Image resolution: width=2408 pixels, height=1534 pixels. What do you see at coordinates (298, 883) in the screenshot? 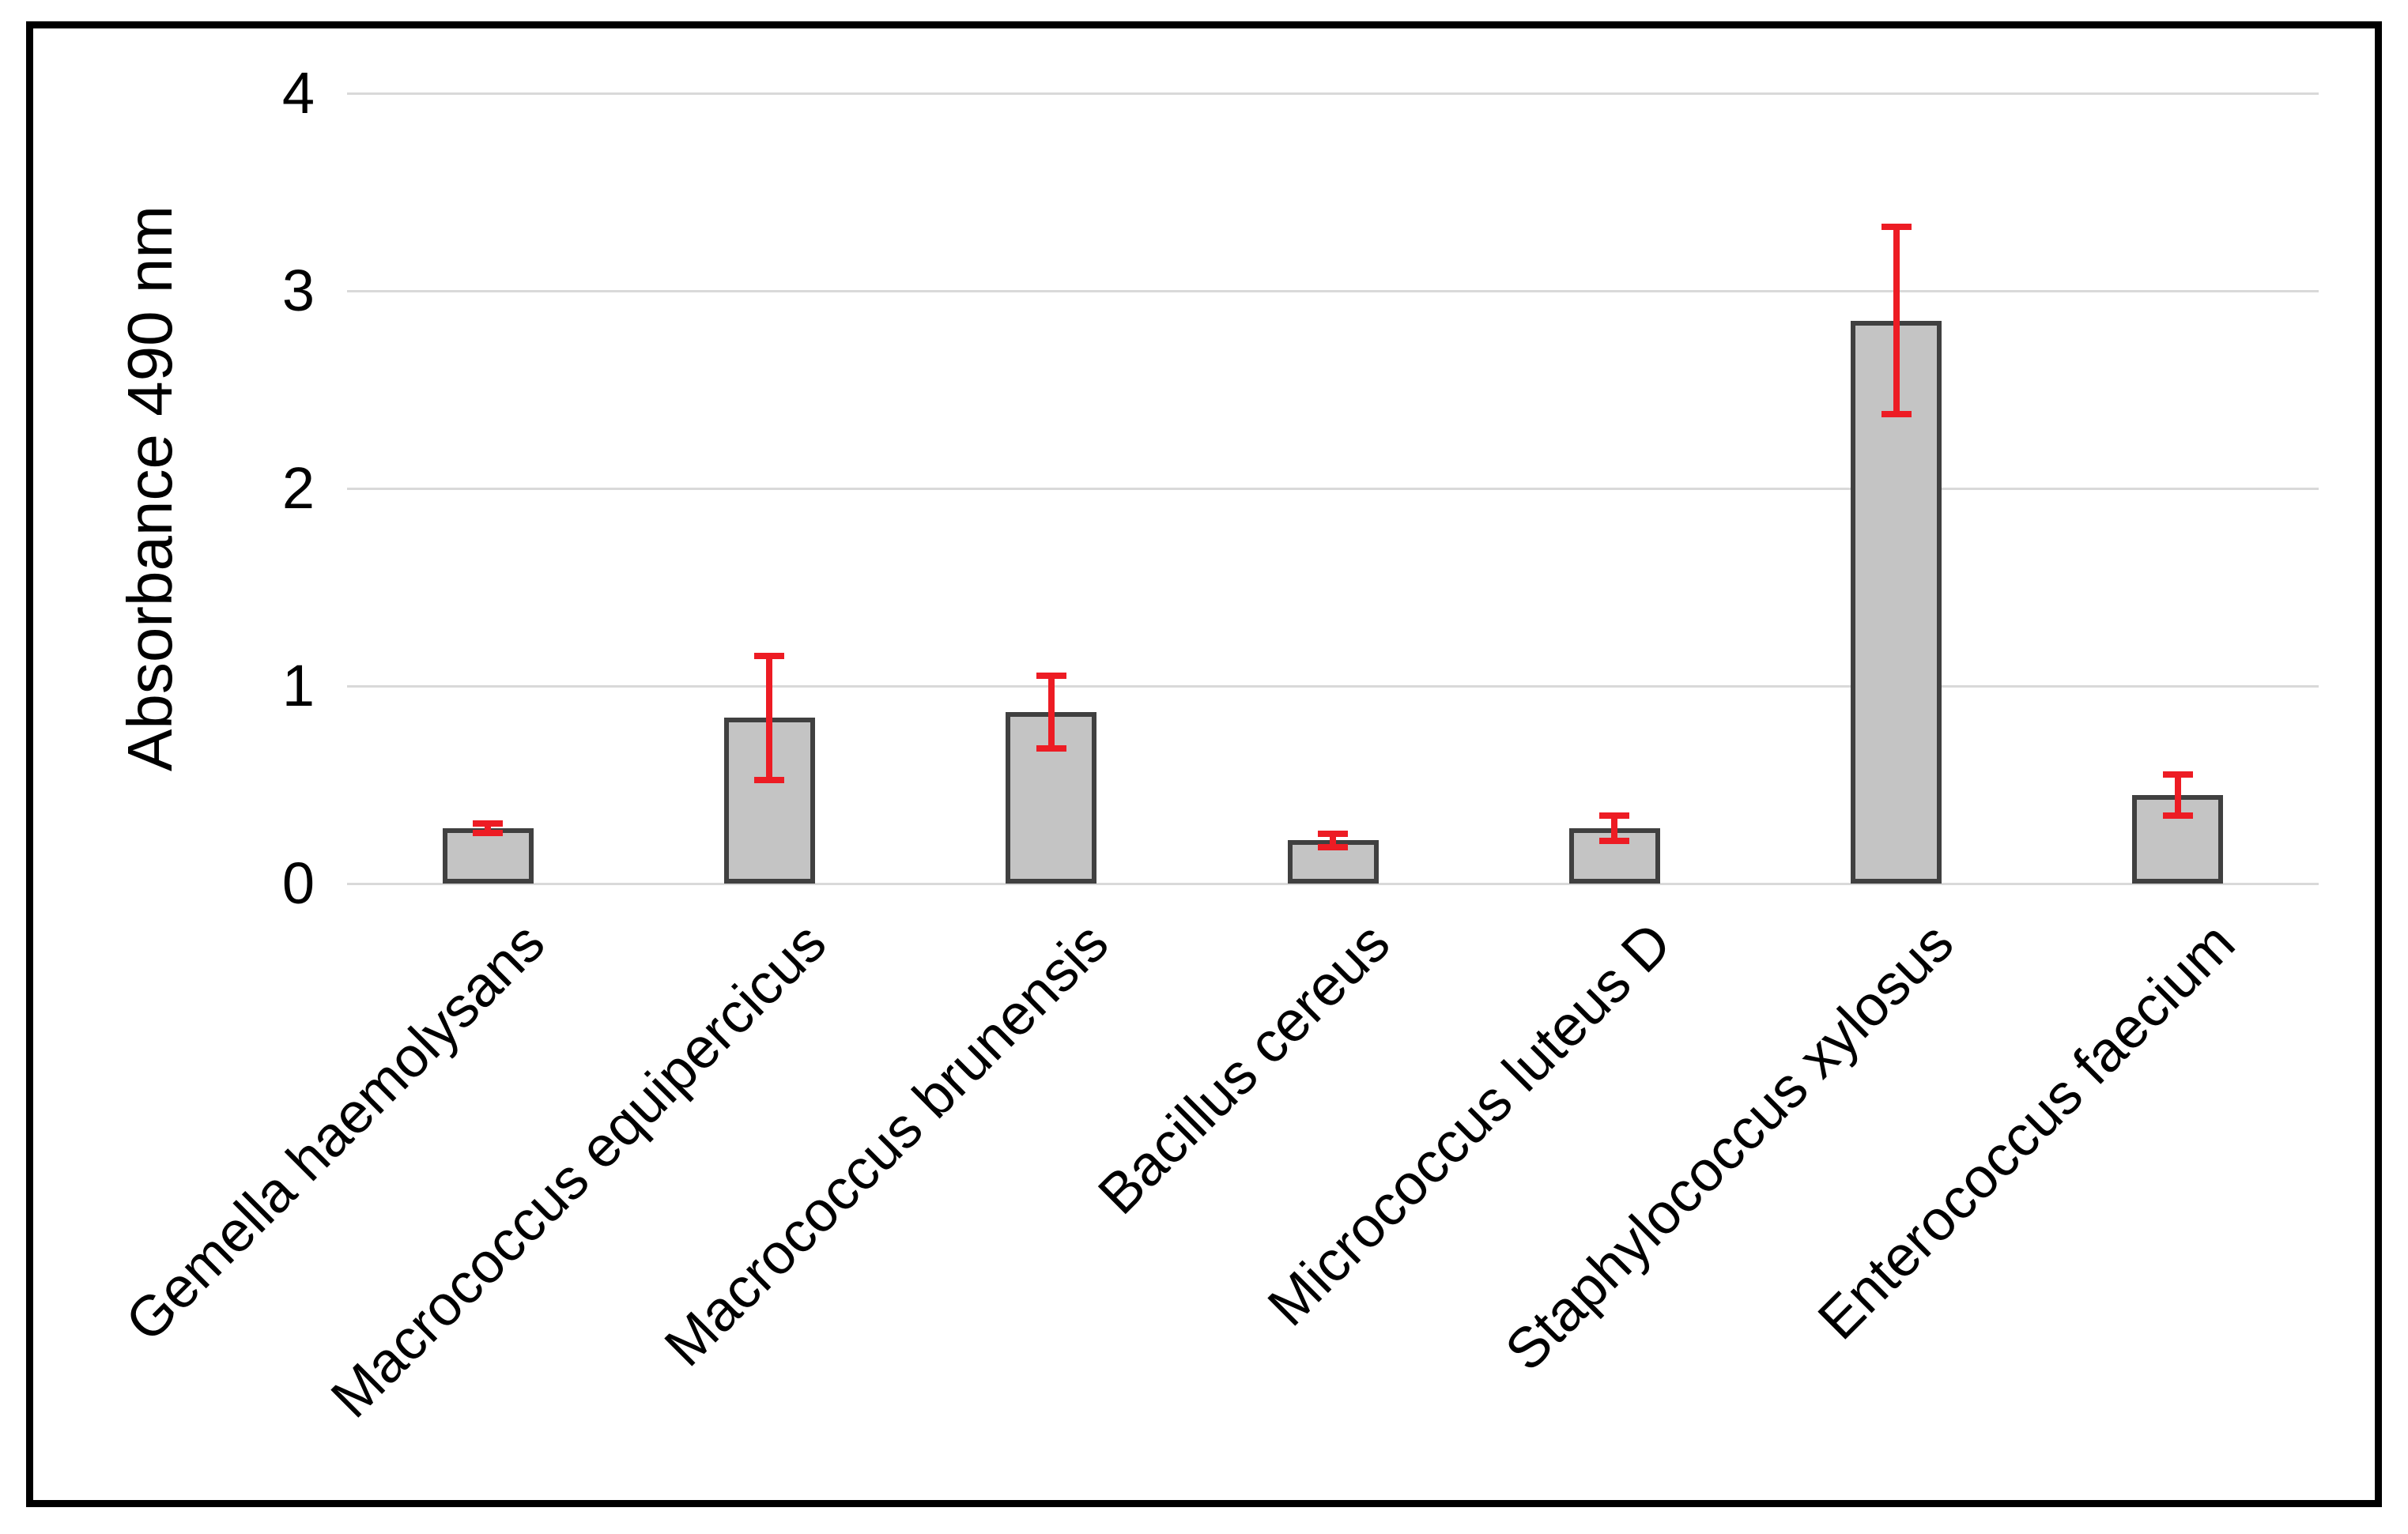
I see `y-tick-label: 0` at bounding box center [298, 883].